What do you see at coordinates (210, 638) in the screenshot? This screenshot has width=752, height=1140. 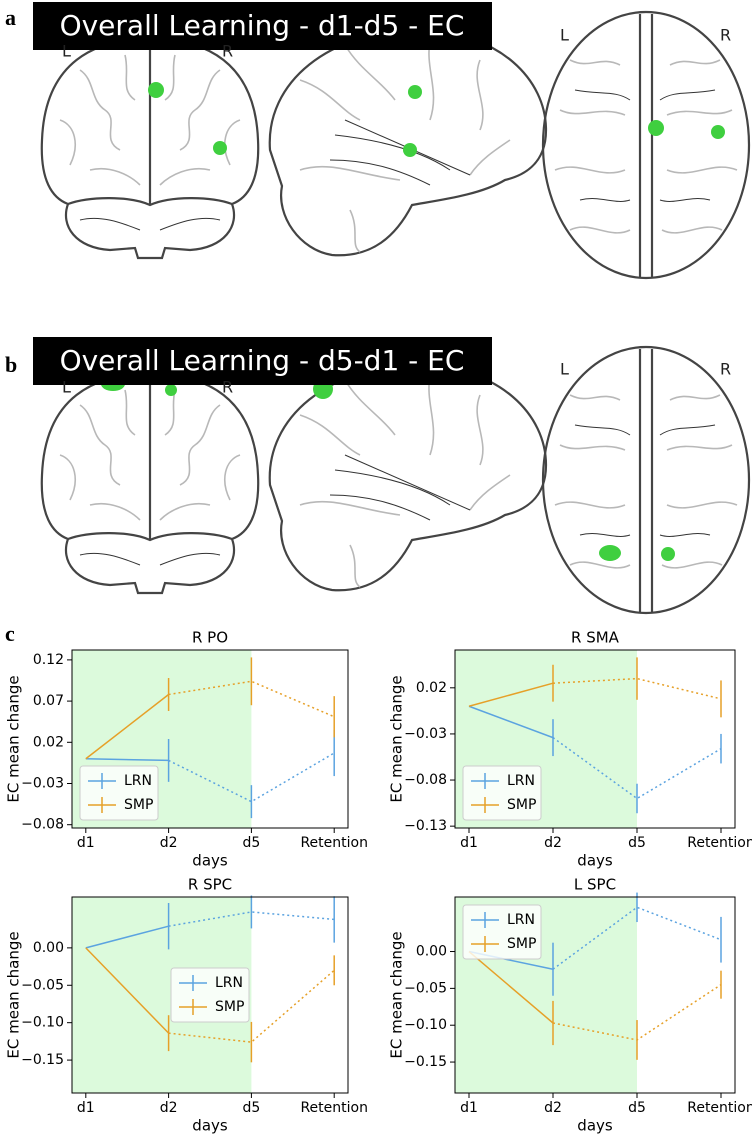 I see `chart-title: R PO` at bounding box center [210, 638].